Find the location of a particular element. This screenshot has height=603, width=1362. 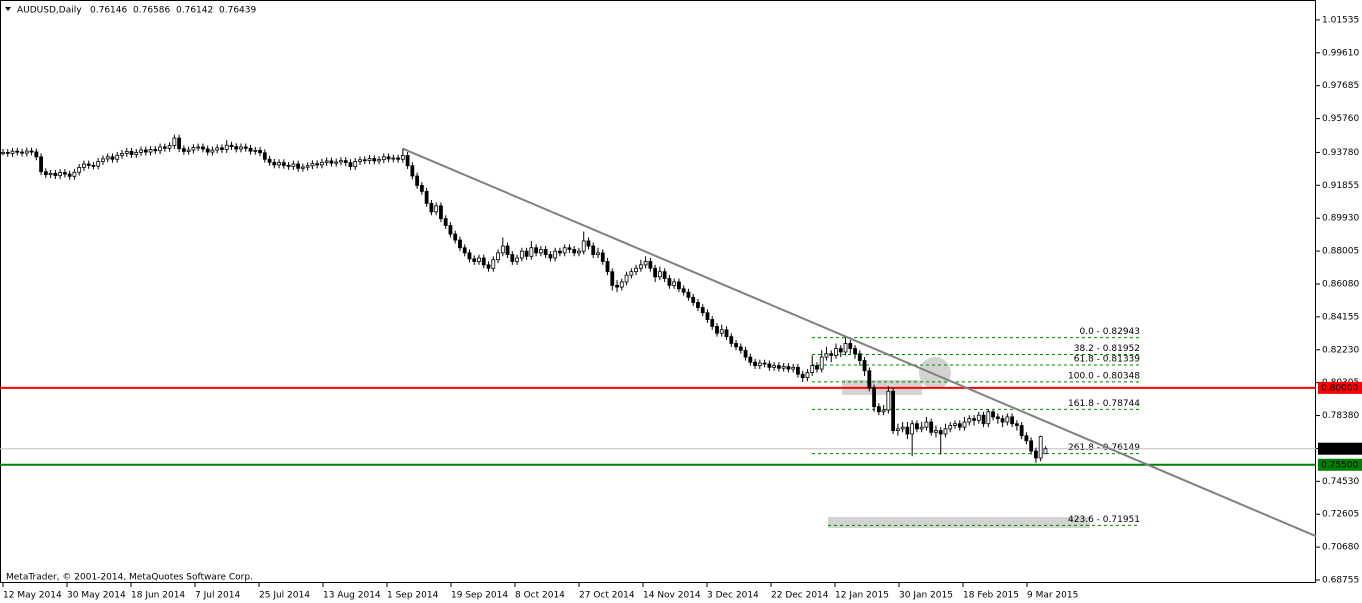

fib-label: 38.2 - 0.81952 is located at coordinates (1107, 349).